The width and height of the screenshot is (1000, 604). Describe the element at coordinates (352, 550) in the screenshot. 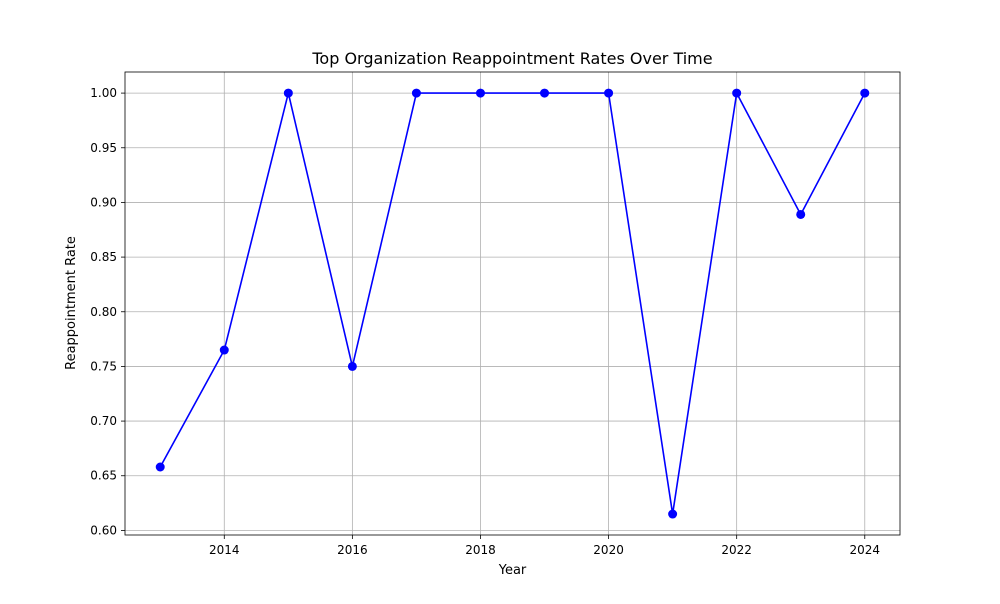

I see `x-tick-label: 2016` at that location.